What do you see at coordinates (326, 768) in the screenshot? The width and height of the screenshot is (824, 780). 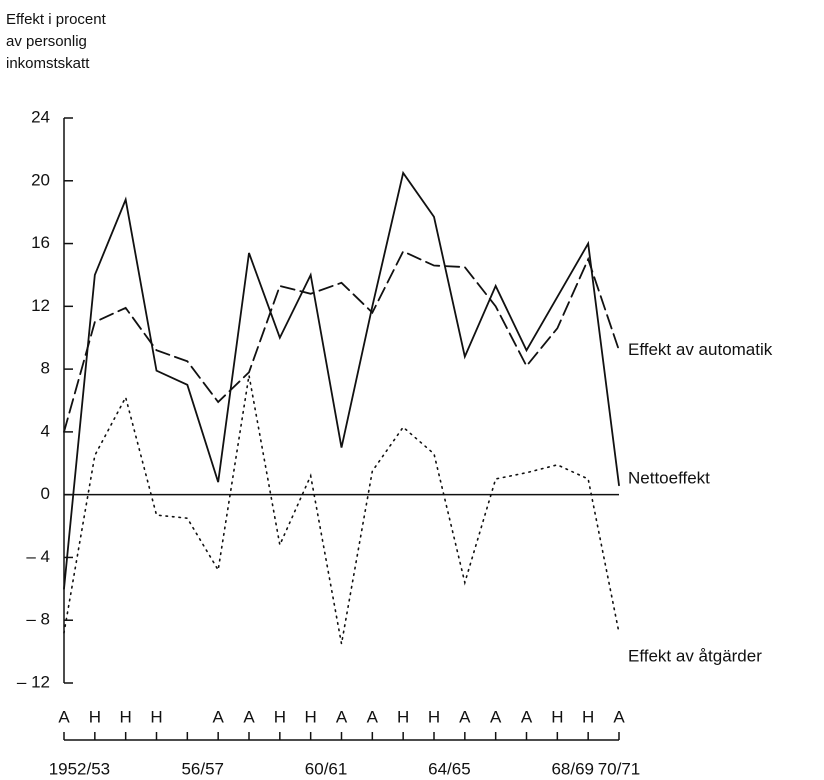 I see `year-label: 60/61` at bounding box center [326, 768].